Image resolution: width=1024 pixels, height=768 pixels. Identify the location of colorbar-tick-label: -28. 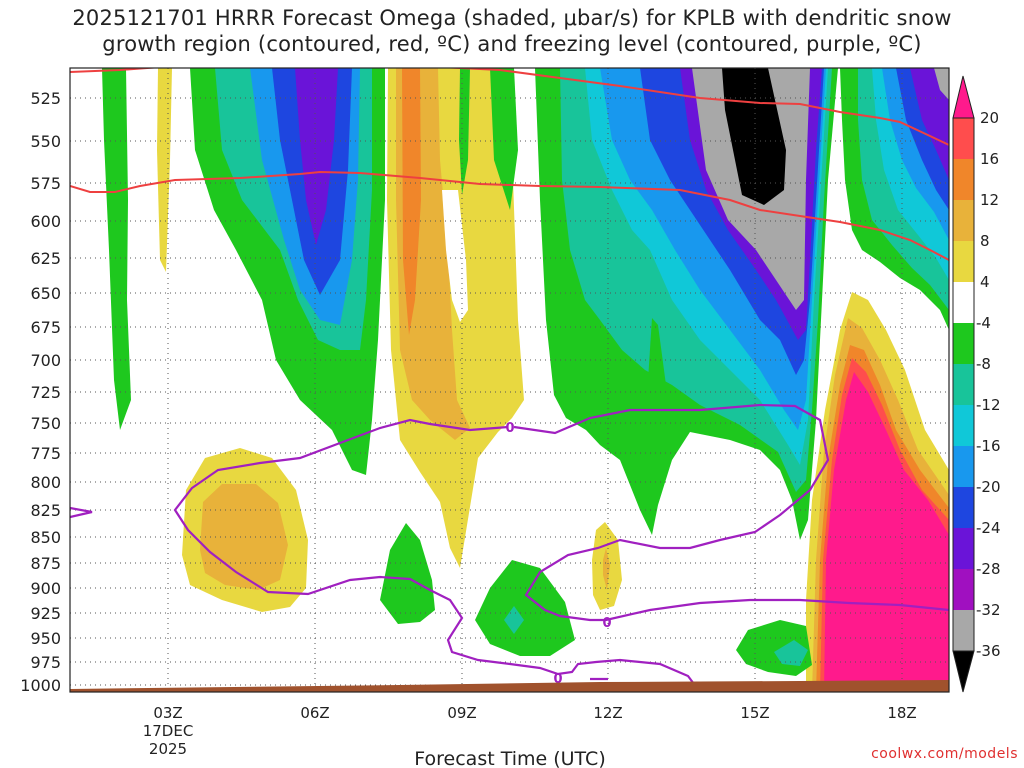
(988, 569).